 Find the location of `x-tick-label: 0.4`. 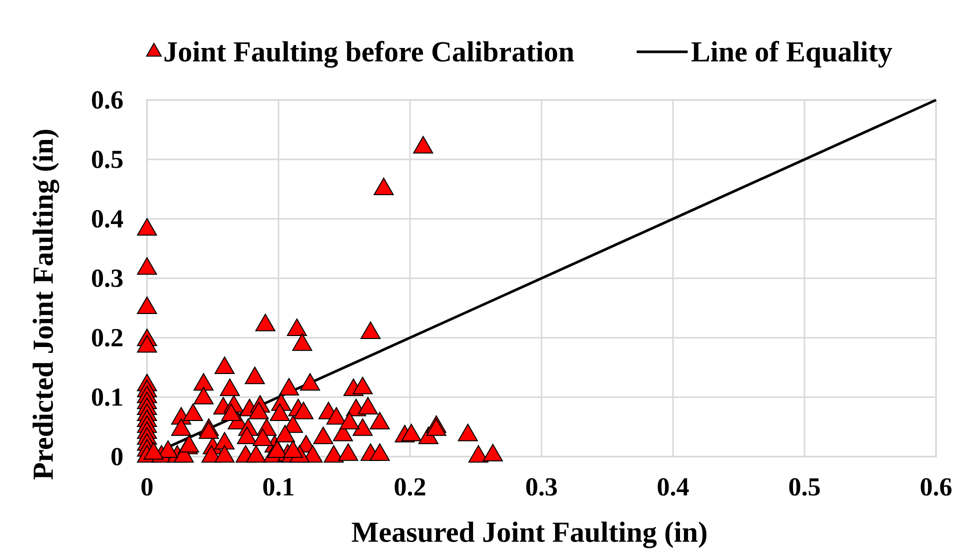

x-tick-label: 0.4 is located at coordinates (673, 487).